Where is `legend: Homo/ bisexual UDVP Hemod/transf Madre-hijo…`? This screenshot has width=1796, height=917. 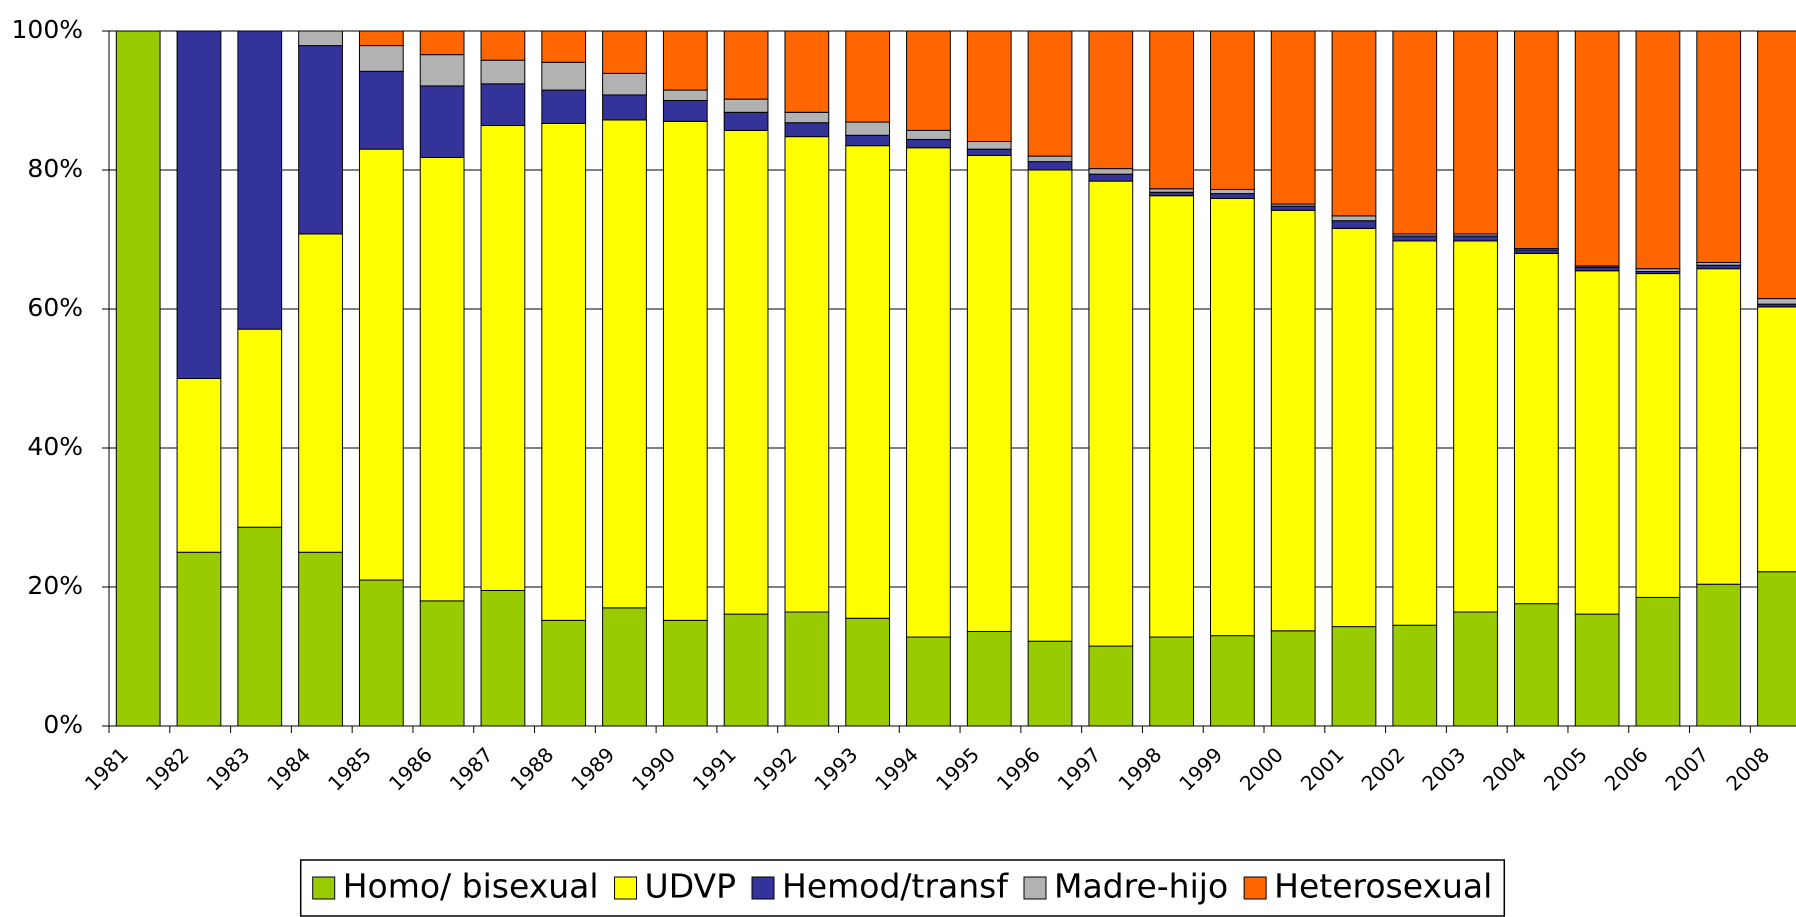 legend: Homo/ bisexual UDVP Hemod/transf Madre-hijo… is located at coordinates (902, 888).